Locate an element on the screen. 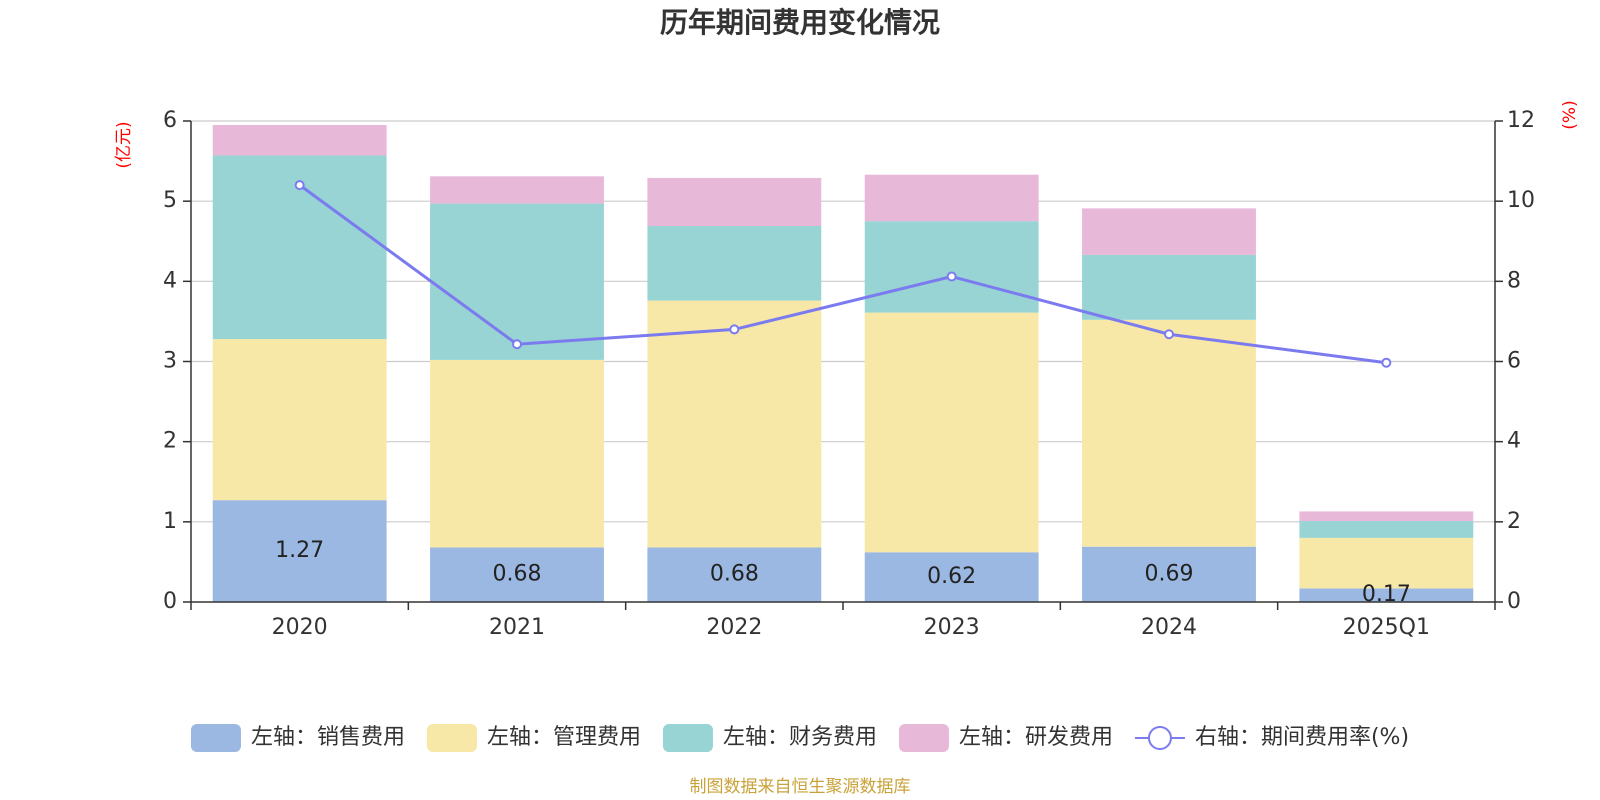 This screenshot has height=800, width=1600. bar-labels: 1.27 0.68 0.68 0.62 0.69 0.17 is located at coordinates (843, 572).